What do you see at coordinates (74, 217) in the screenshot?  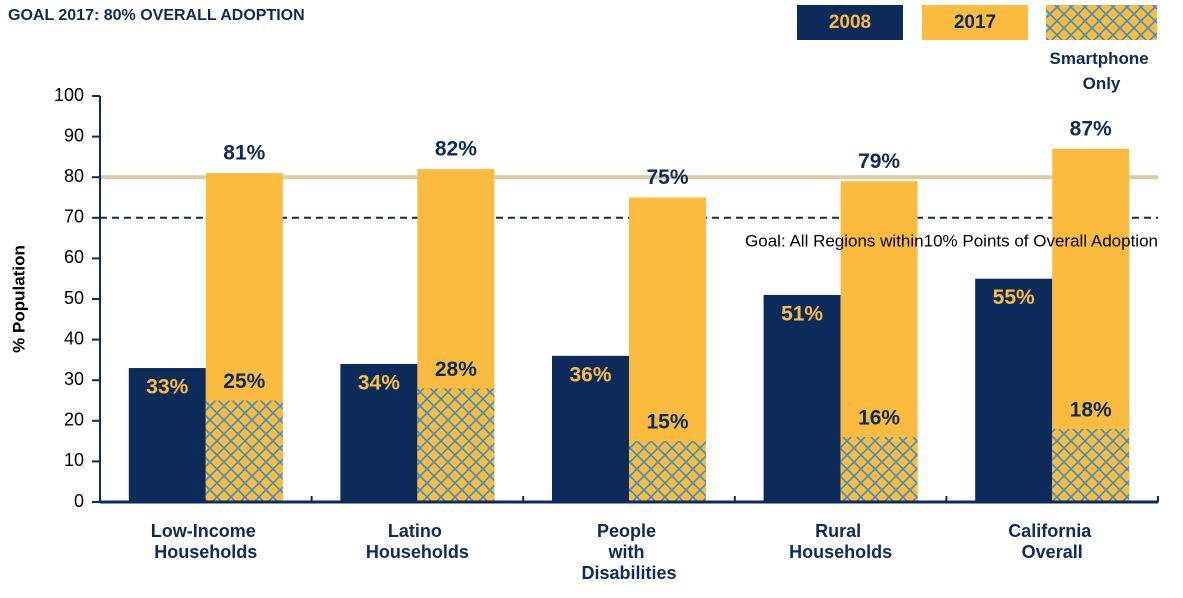 I see `y-tick-label: 70` at bounding box center [74, 217].